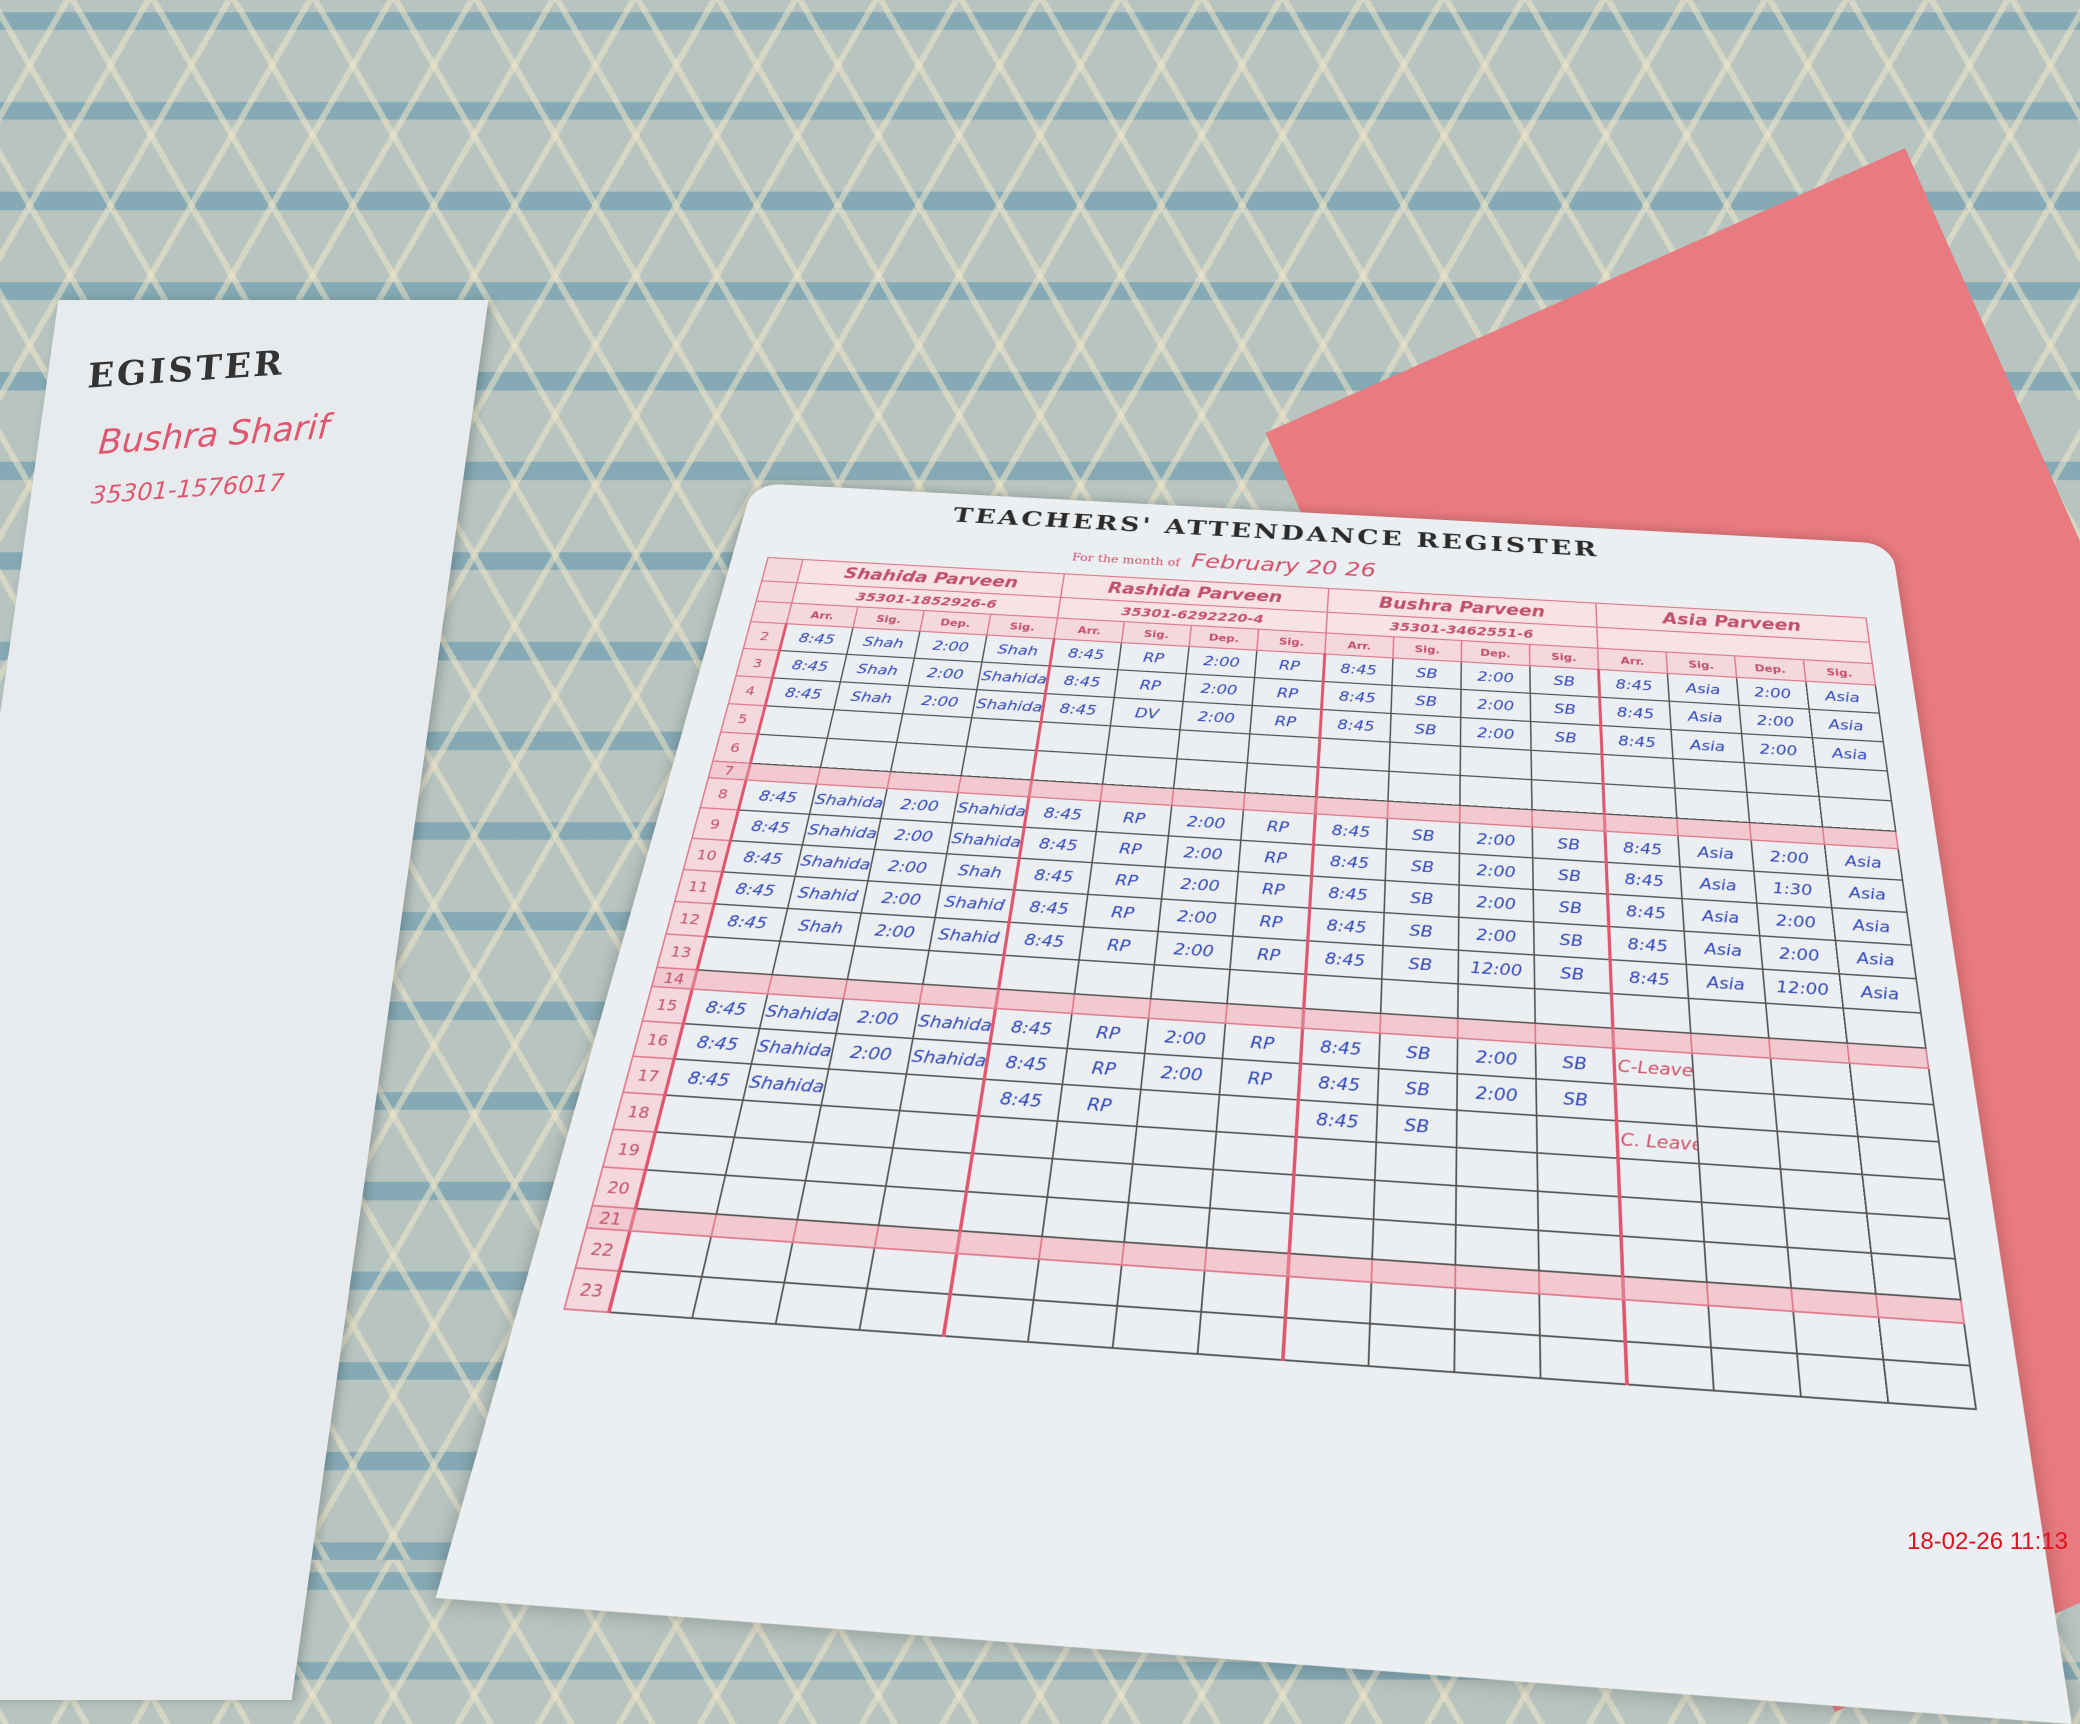 The image size is (2080, 1724). I want to click on day-number: 14, so click(674, 978).